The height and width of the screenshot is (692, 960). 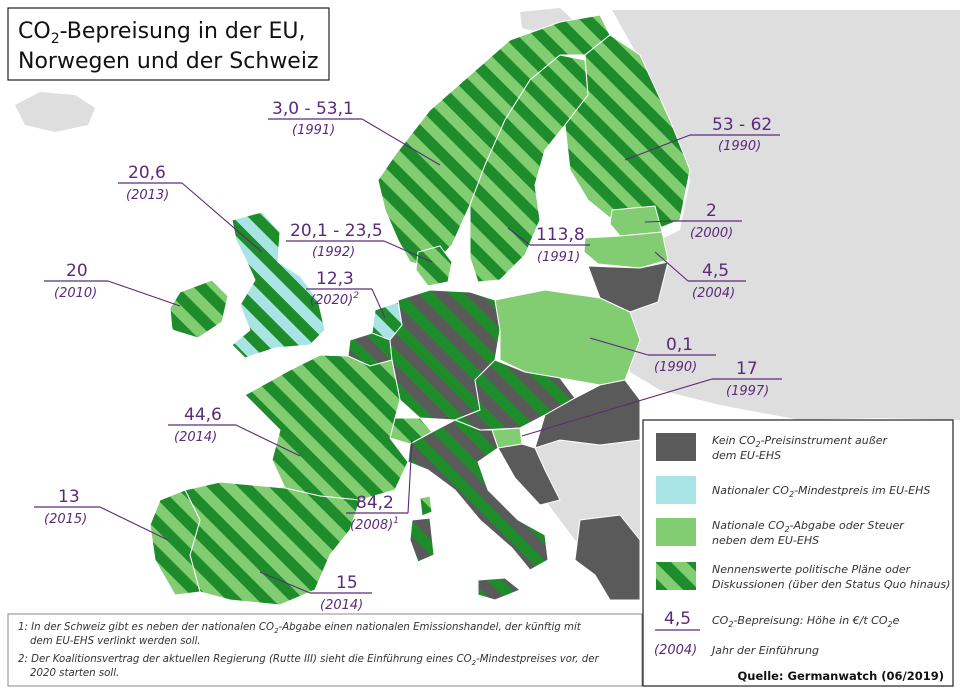 I want to click on callout-slovenia: 17 (1997), so click(x=651, y=398).